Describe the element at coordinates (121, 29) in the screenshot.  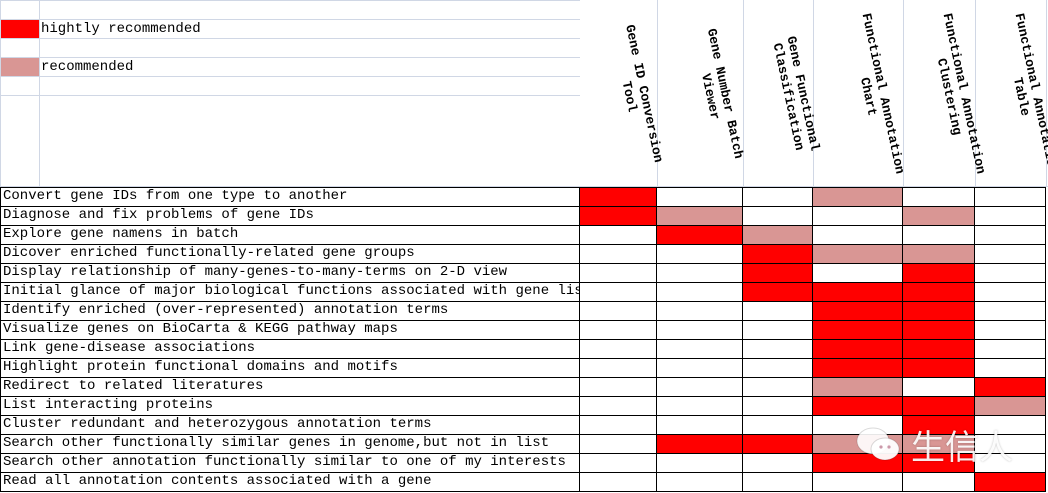
I see `legend-label-high: hightly recommended` at that location.